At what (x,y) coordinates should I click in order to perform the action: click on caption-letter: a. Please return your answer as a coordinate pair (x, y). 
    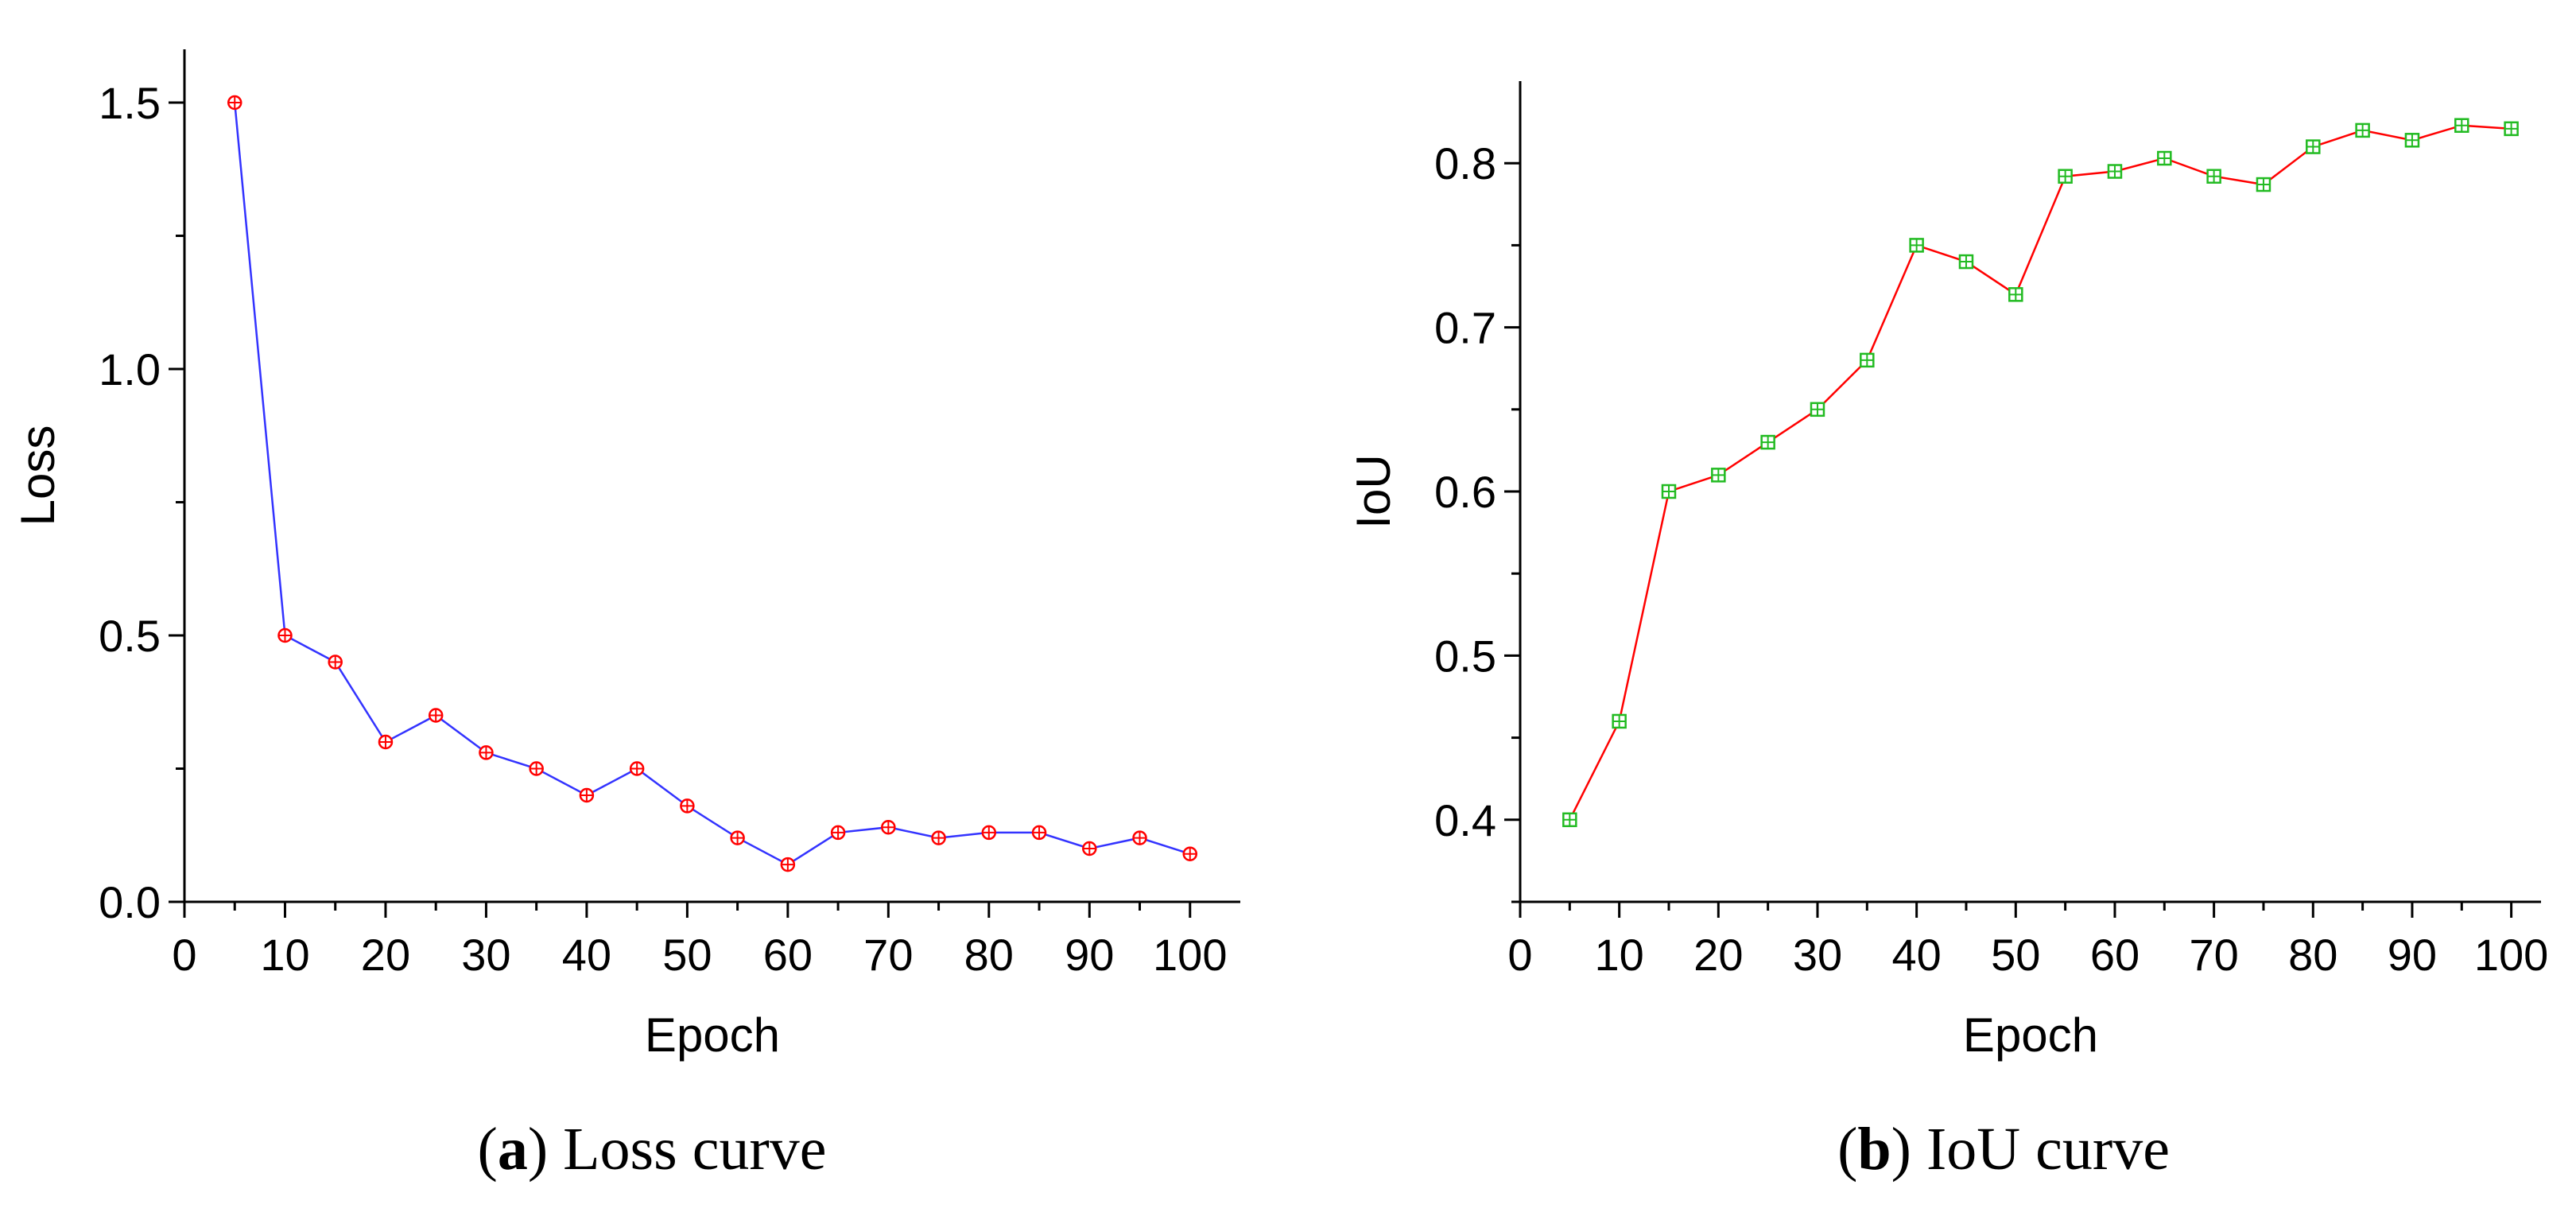
    Looking at the image, I should click on (512, 1149).